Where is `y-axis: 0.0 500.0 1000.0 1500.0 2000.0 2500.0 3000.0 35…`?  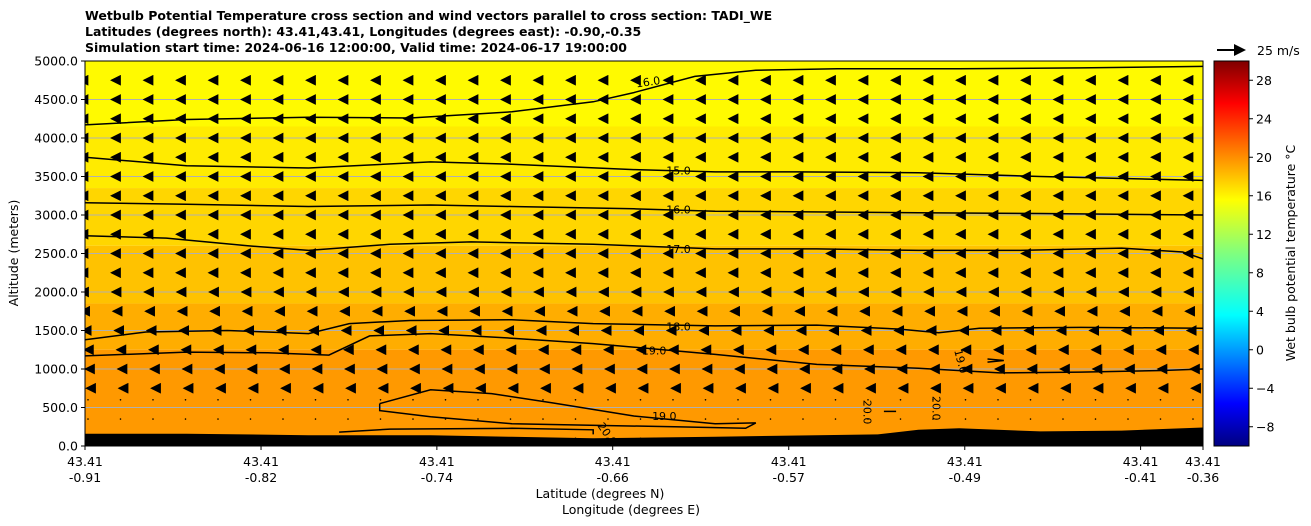 y-axis: 0.0 500.0 1000.0 1500.0 2000.0 2500.0 3000.0 35… is located at coordinates (59, 254).